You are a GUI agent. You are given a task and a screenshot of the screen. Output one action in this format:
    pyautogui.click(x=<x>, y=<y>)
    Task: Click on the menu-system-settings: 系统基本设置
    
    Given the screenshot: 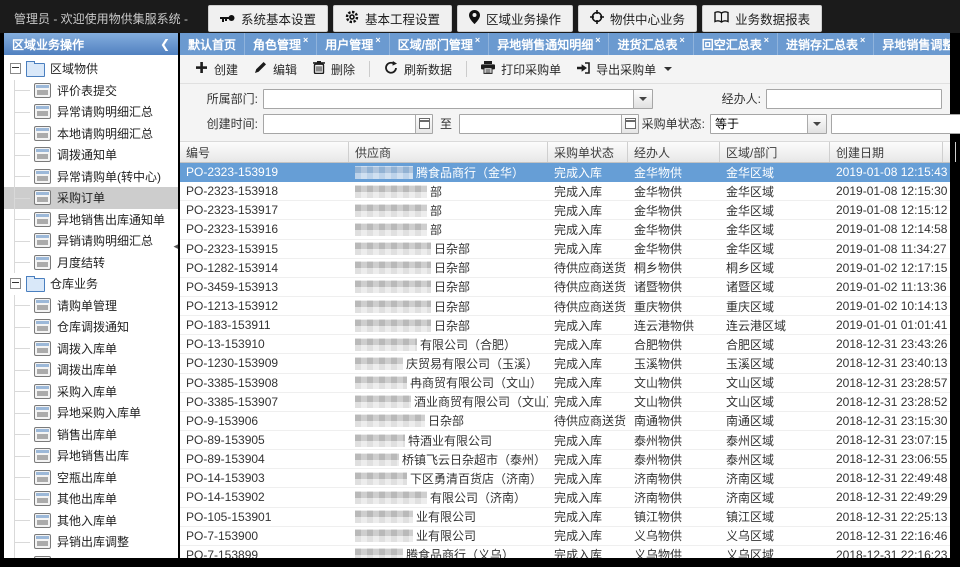 What is the action you would take?
    pyautogui.click(x=268, y=18)
    